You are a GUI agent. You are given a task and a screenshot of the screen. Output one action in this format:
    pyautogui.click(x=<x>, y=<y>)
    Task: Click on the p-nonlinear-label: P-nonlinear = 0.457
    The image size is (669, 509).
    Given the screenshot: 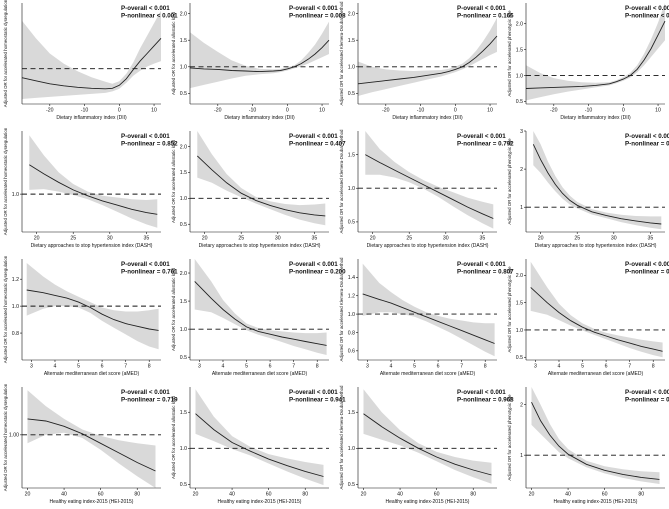 What is the action you would take?
    pyautogui.click(x=647, y=400)
    